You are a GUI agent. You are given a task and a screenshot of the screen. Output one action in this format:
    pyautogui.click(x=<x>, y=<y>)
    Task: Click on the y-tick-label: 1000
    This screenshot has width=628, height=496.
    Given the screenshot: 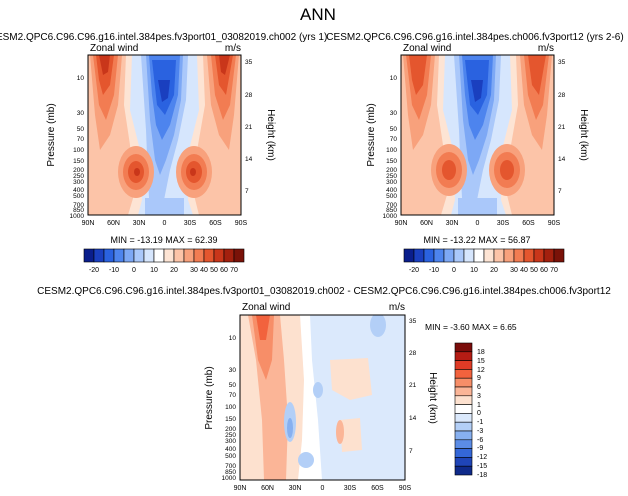 What is the action you would take?
    pyautogui.click(x=390, y=216)
    